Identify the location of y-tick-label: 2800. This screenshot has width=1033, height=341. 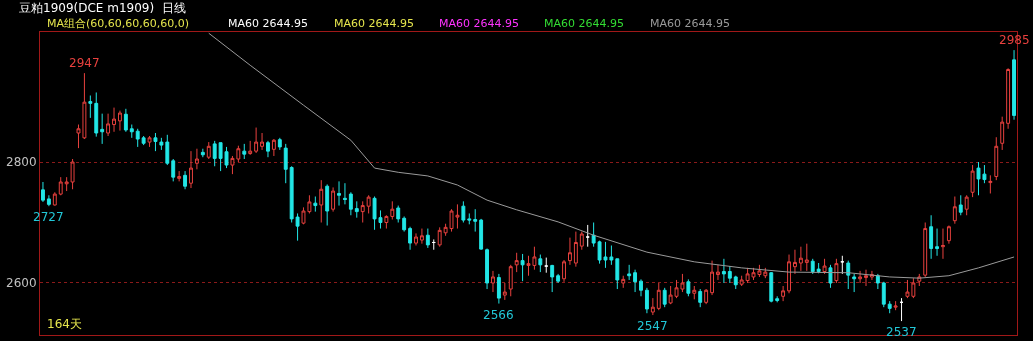
(21, 162).